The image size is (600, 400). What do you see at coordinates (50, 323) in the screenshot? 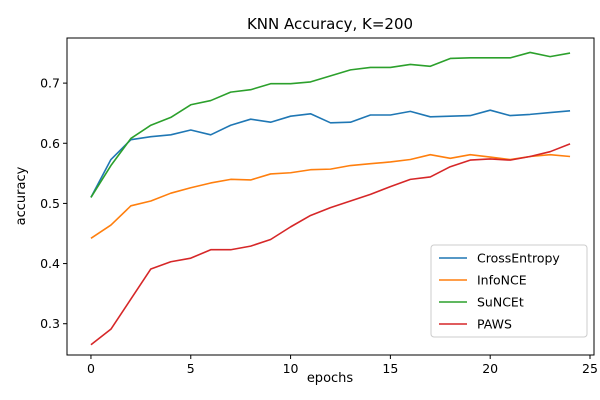
I see `y-tick-label: 0.3` at bounding box center [50, 323].